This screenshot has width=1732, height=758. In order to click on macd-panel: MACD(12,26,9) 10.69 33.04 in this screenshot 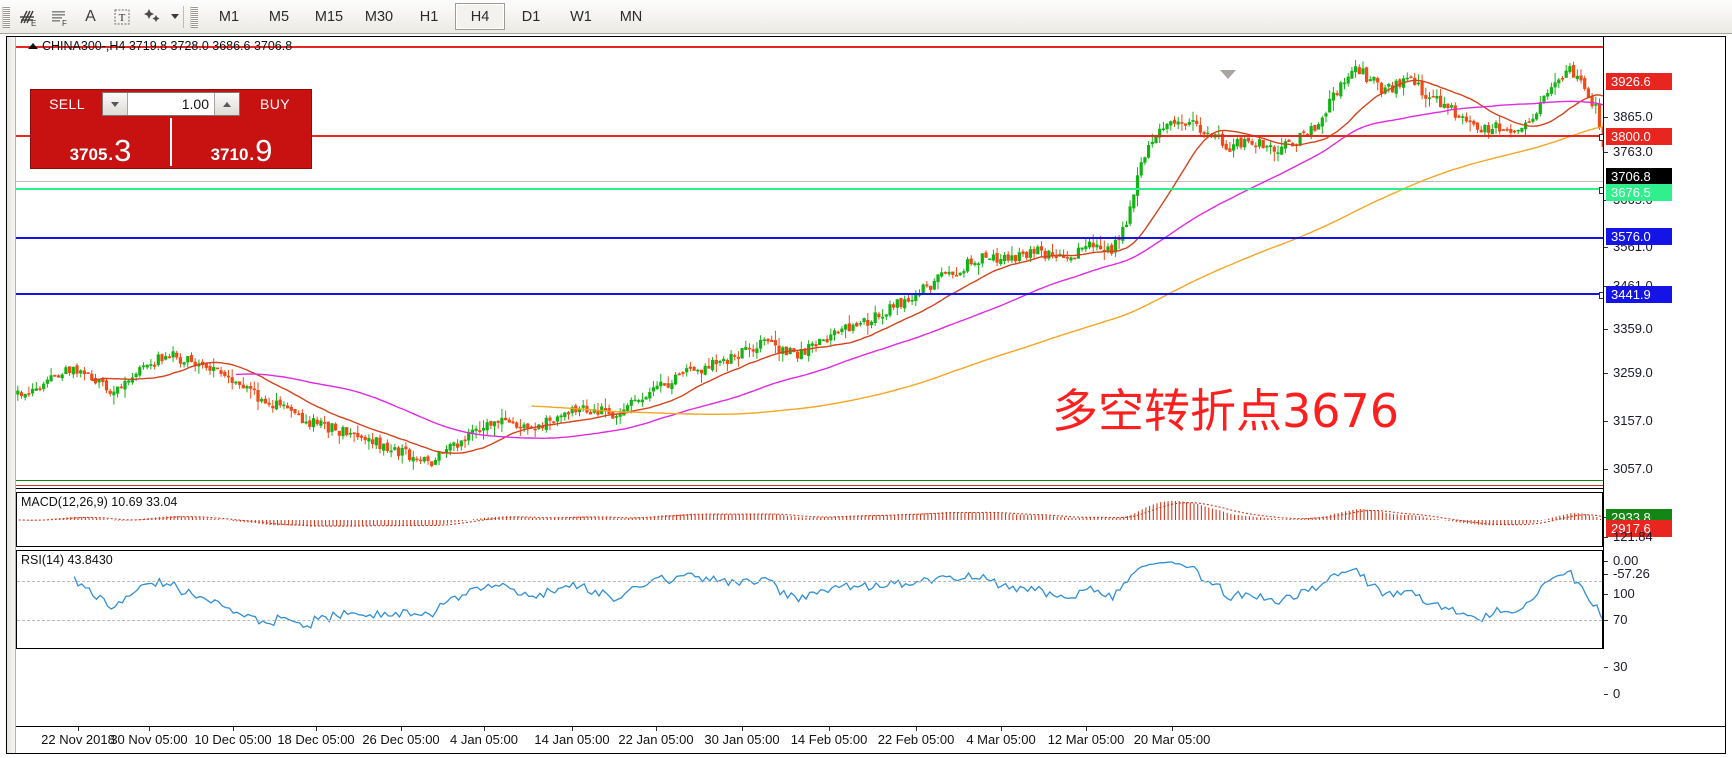, I will do `click(809, 519)`.